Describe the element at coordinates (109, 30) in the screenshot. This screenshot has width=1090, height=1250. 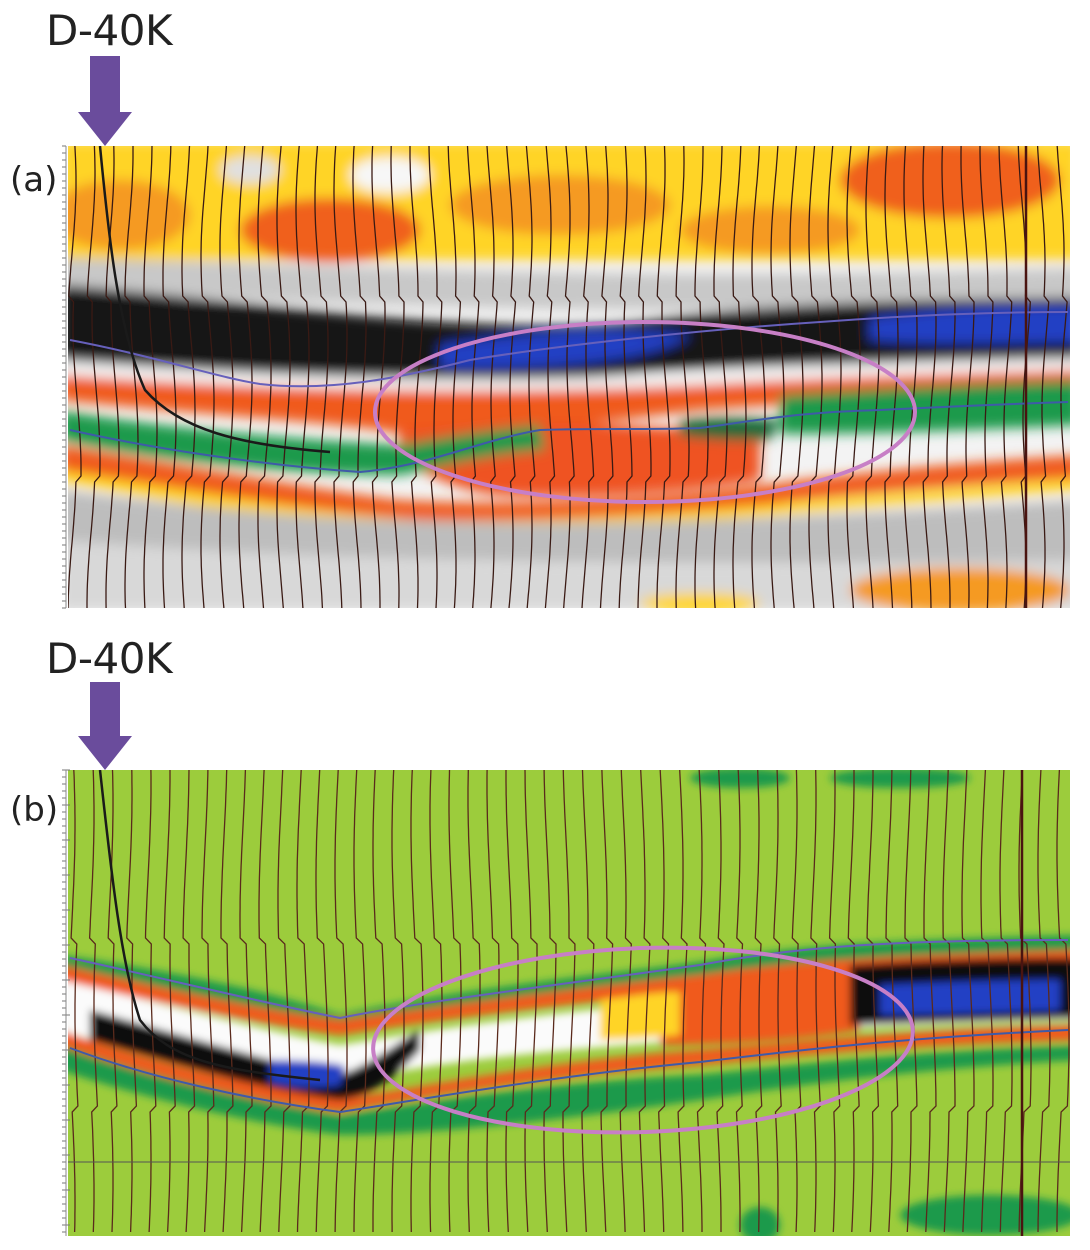
I see `well-label-a: D-40K` at that location.